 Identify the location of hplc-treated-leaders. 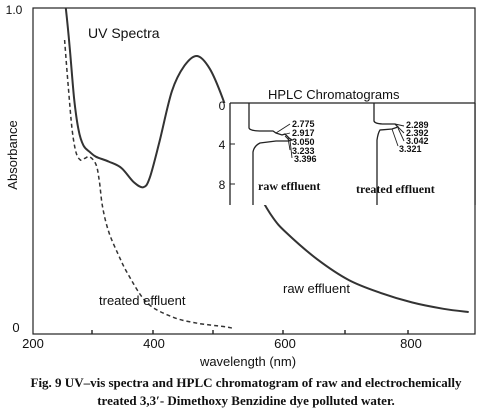
(398, 135).